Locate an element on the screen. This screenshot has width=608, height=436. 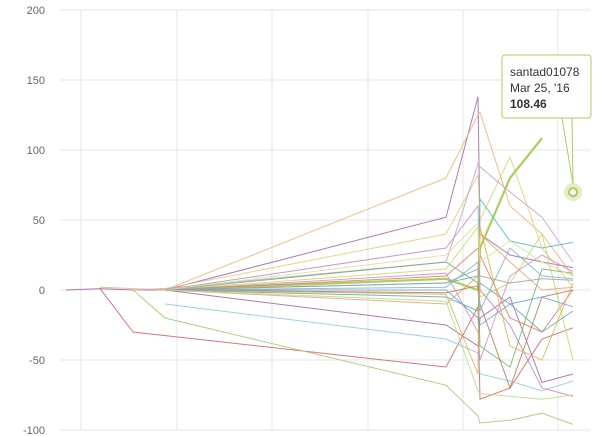
tooltip-series-name: santad01078 is located at coordinates (545, 72).